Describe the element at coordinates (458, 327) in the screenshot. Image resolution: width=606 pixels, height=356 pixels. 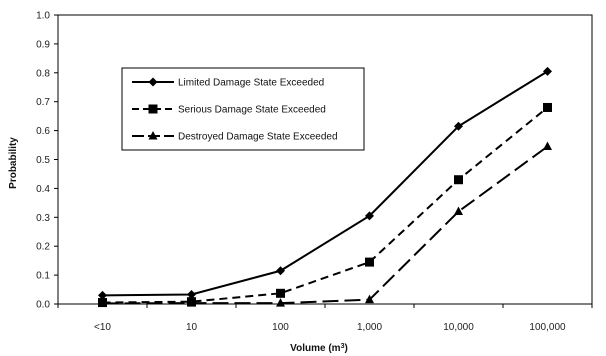
I see `x-tick-label: 10,000` at that location.